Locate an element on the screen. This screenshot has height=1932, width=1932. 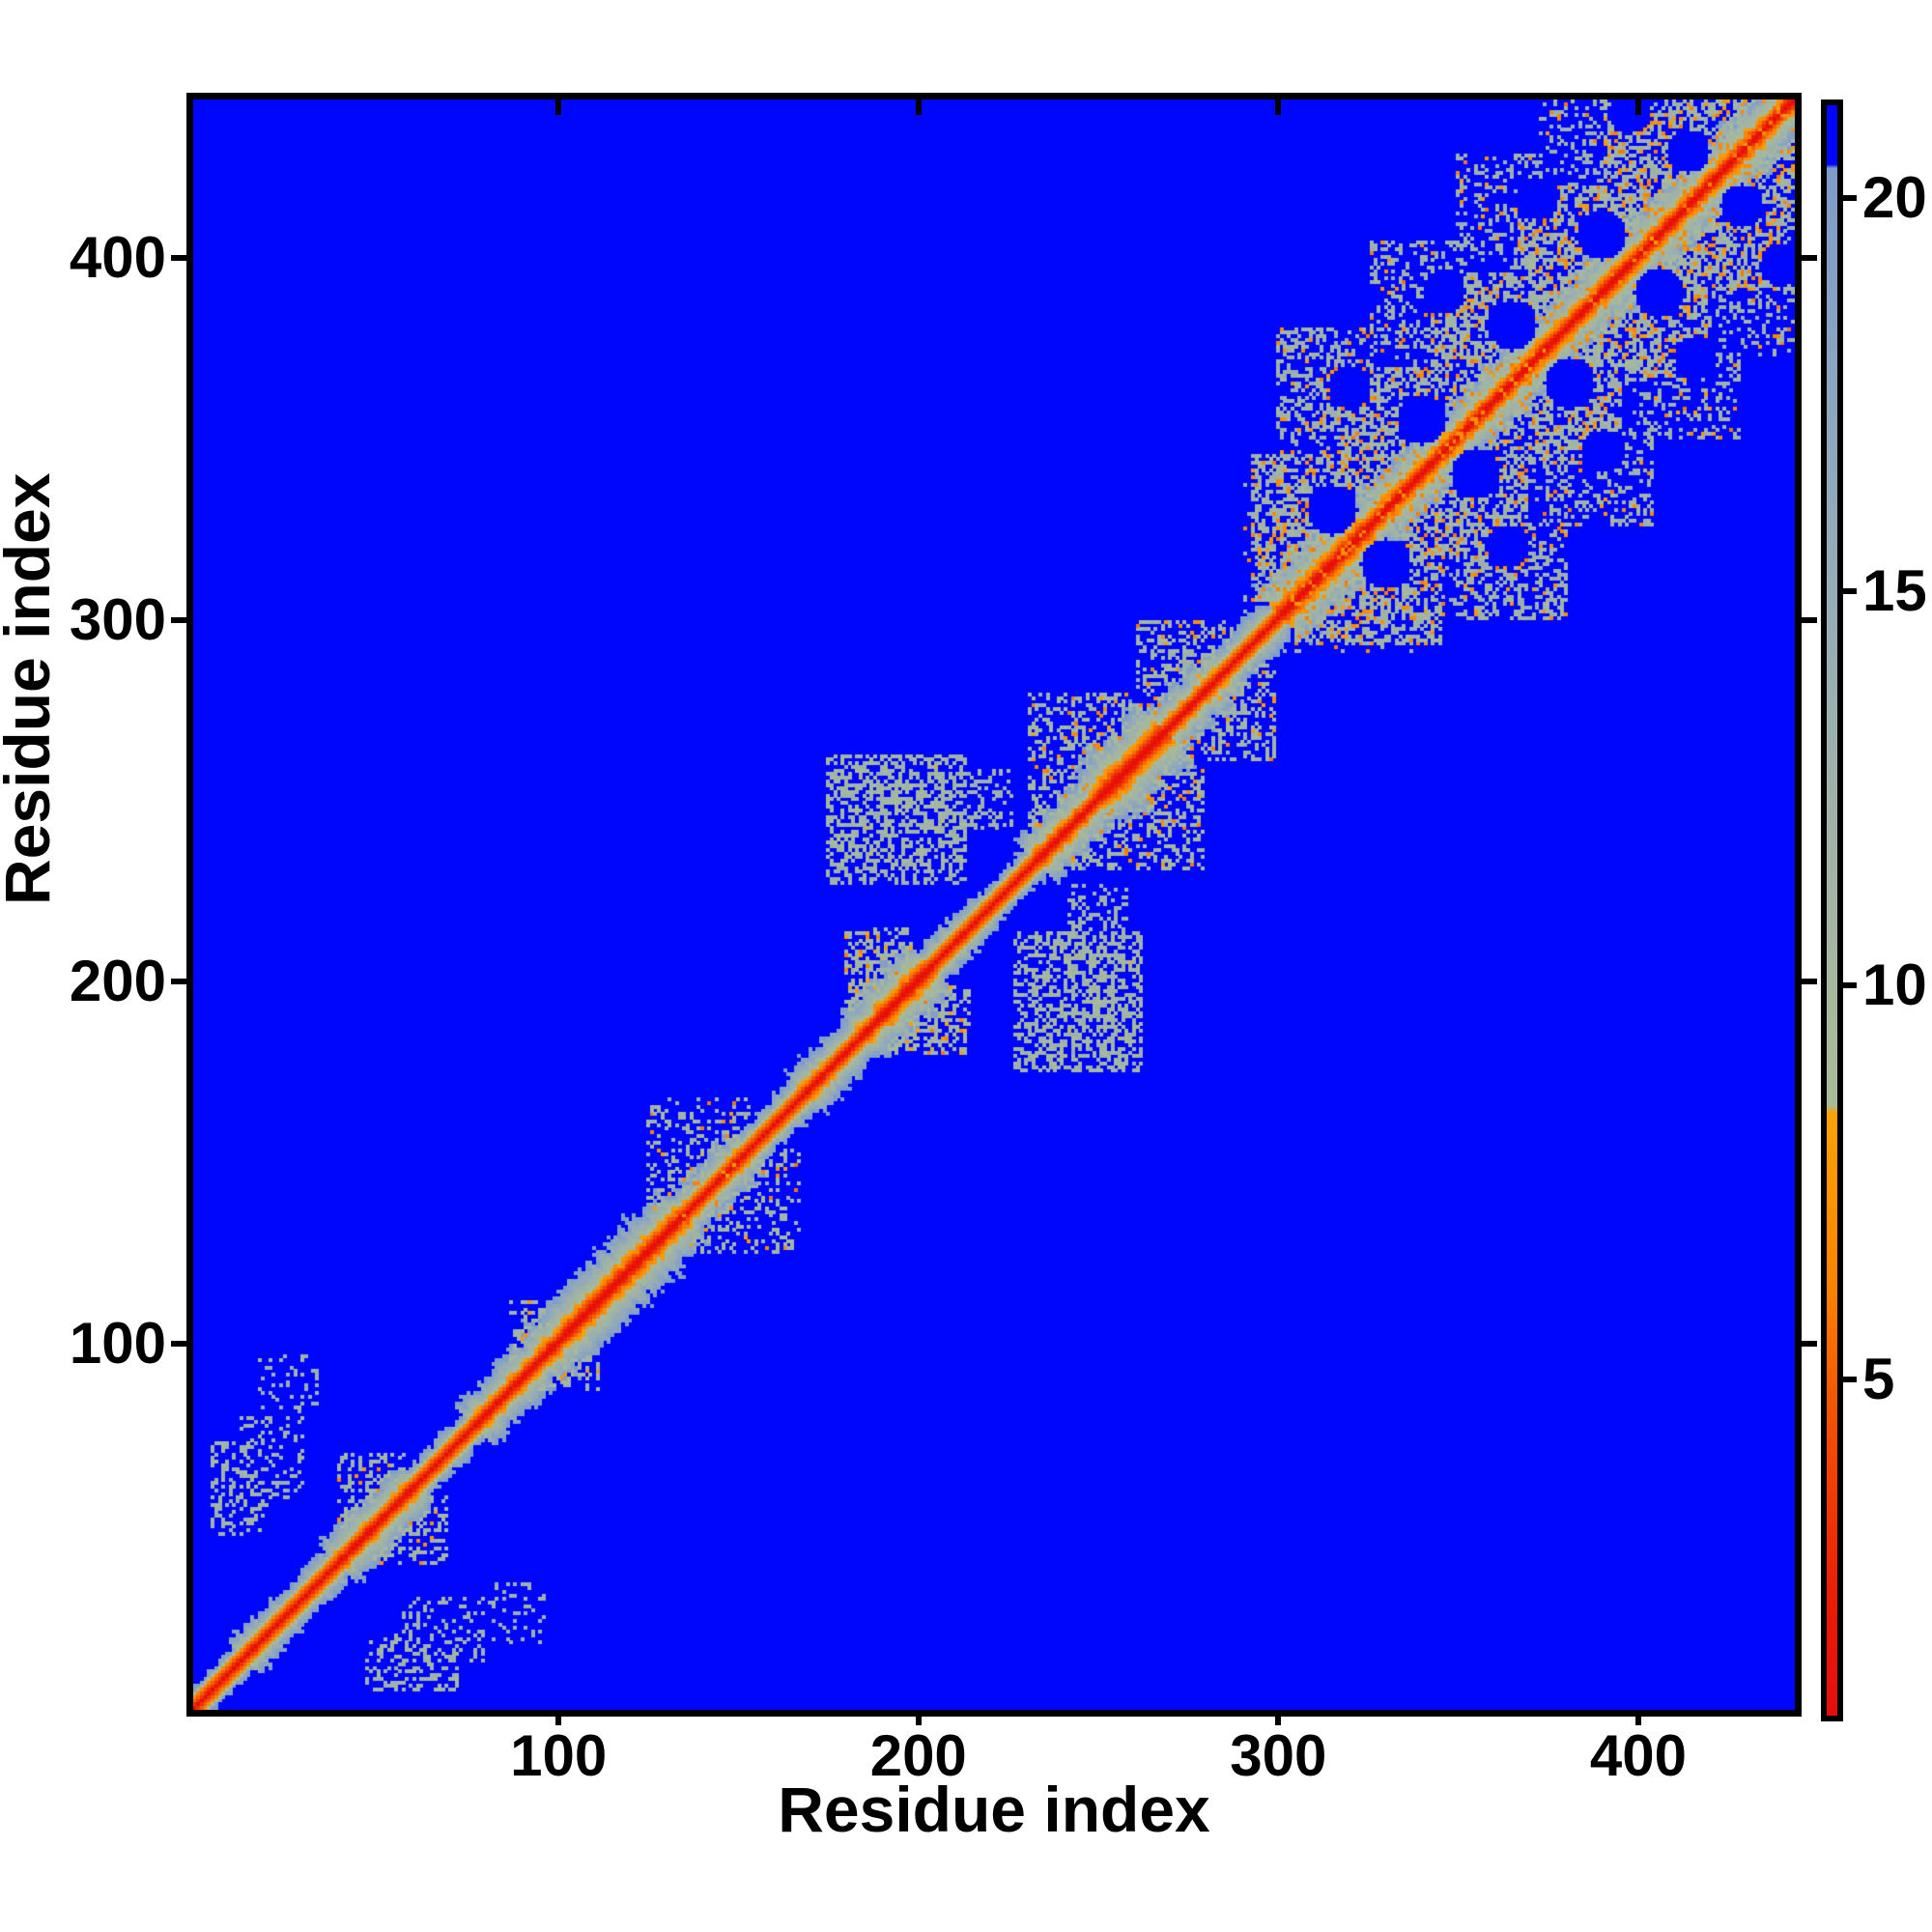
colorbar-tick-label: 5 is located at coordinates (1878, 1378).